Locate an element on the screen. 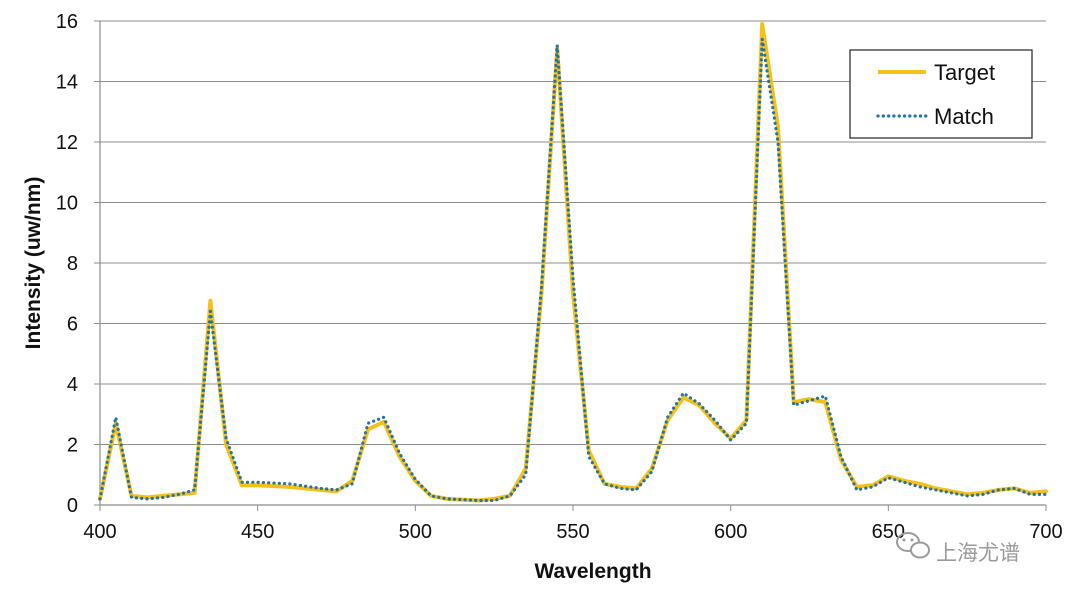  legend-box is located at coordinates (941, 94).